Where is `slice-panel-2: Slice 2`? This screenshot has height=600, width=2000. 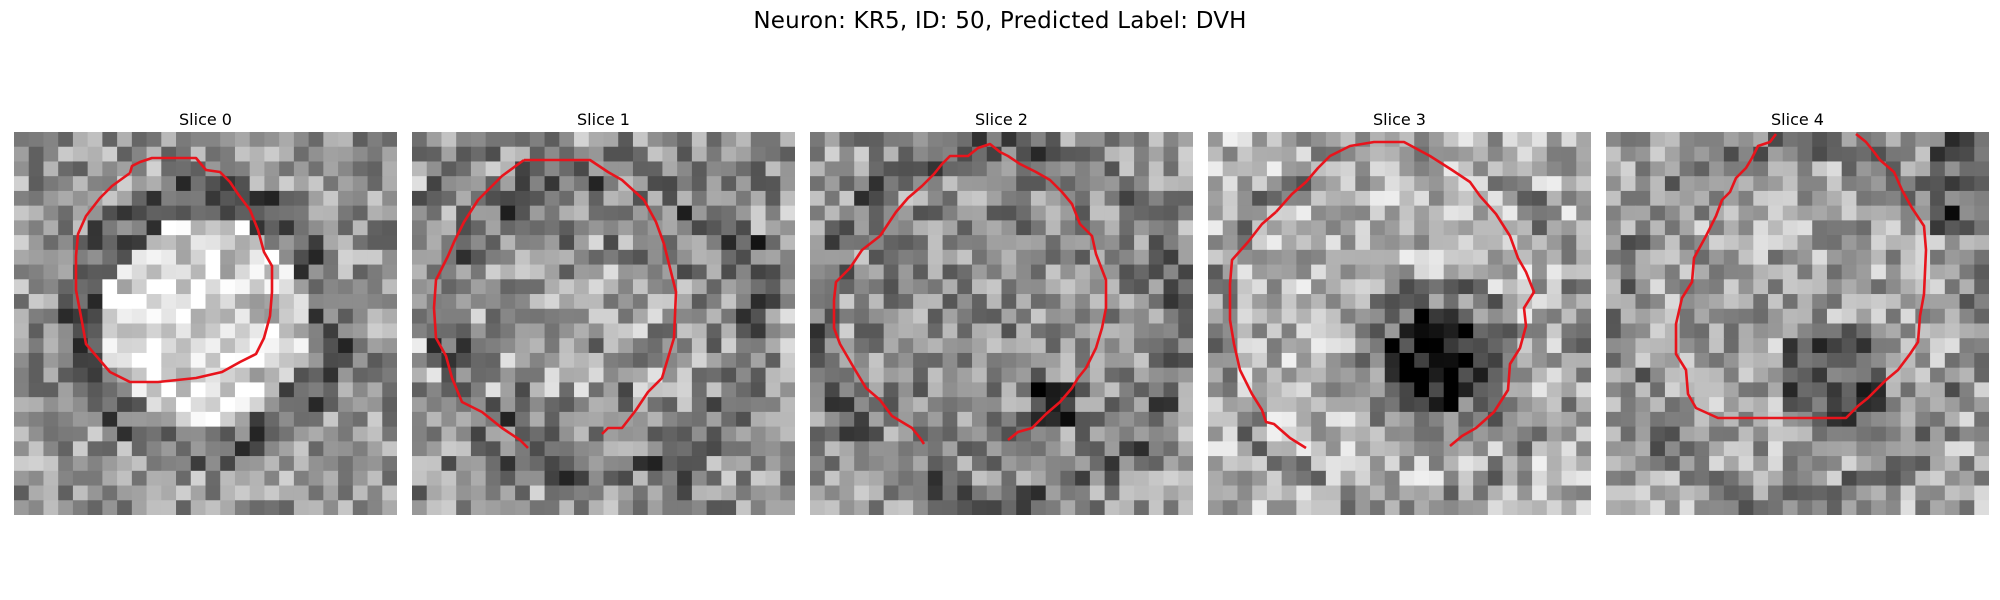
slice-panel-2: Slice 2 is located at coordinates (1001, 311).